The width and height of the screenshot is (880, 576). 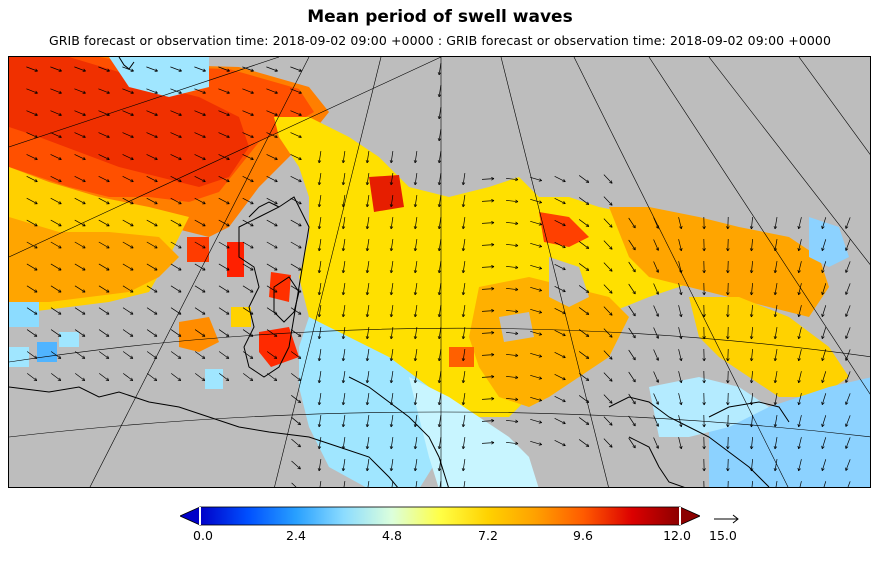 I want to click on field-spot-svalbard-red, so click(x=386, y=193).